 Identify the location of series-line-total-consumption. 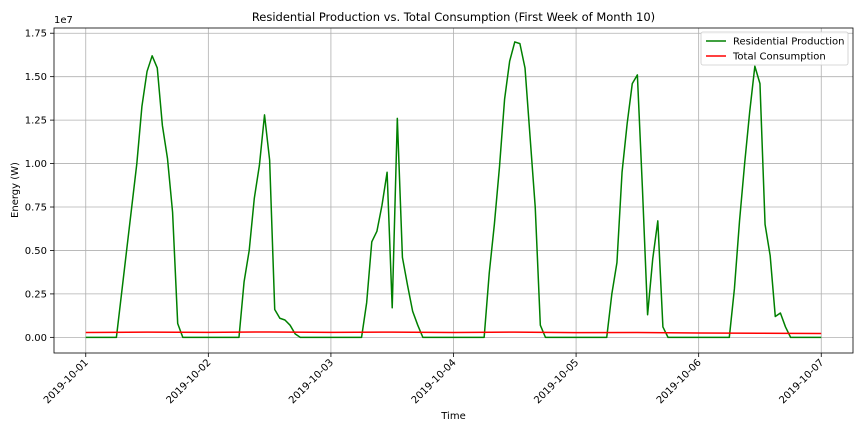
(453, 333).